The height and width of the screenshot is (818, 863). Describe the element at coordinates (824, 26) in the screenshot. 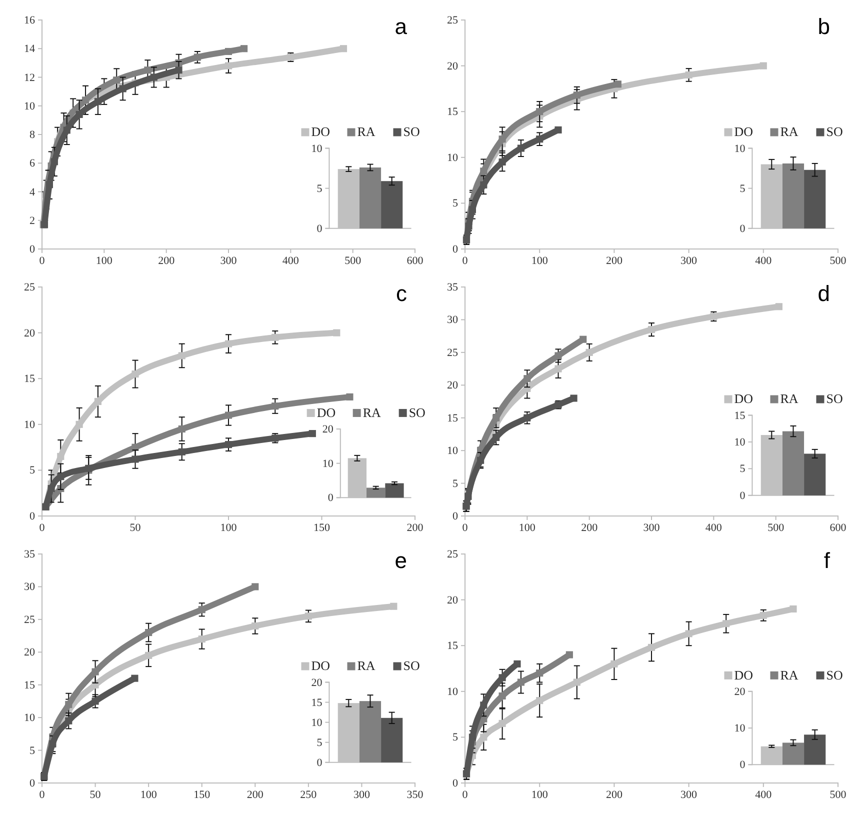

I see `chart-title: b` at that location.